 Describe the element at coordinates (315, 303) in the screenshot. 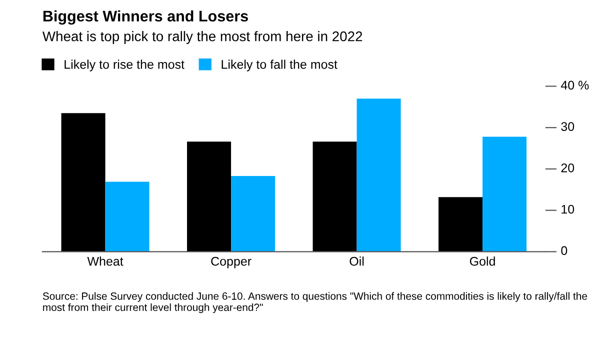

I see `source-note: Source: Pulse Survey conducted June 6-10. Answers to questions "Which of these commodities is likely to rally/fall the most from their current level through year-end?"` at that location.